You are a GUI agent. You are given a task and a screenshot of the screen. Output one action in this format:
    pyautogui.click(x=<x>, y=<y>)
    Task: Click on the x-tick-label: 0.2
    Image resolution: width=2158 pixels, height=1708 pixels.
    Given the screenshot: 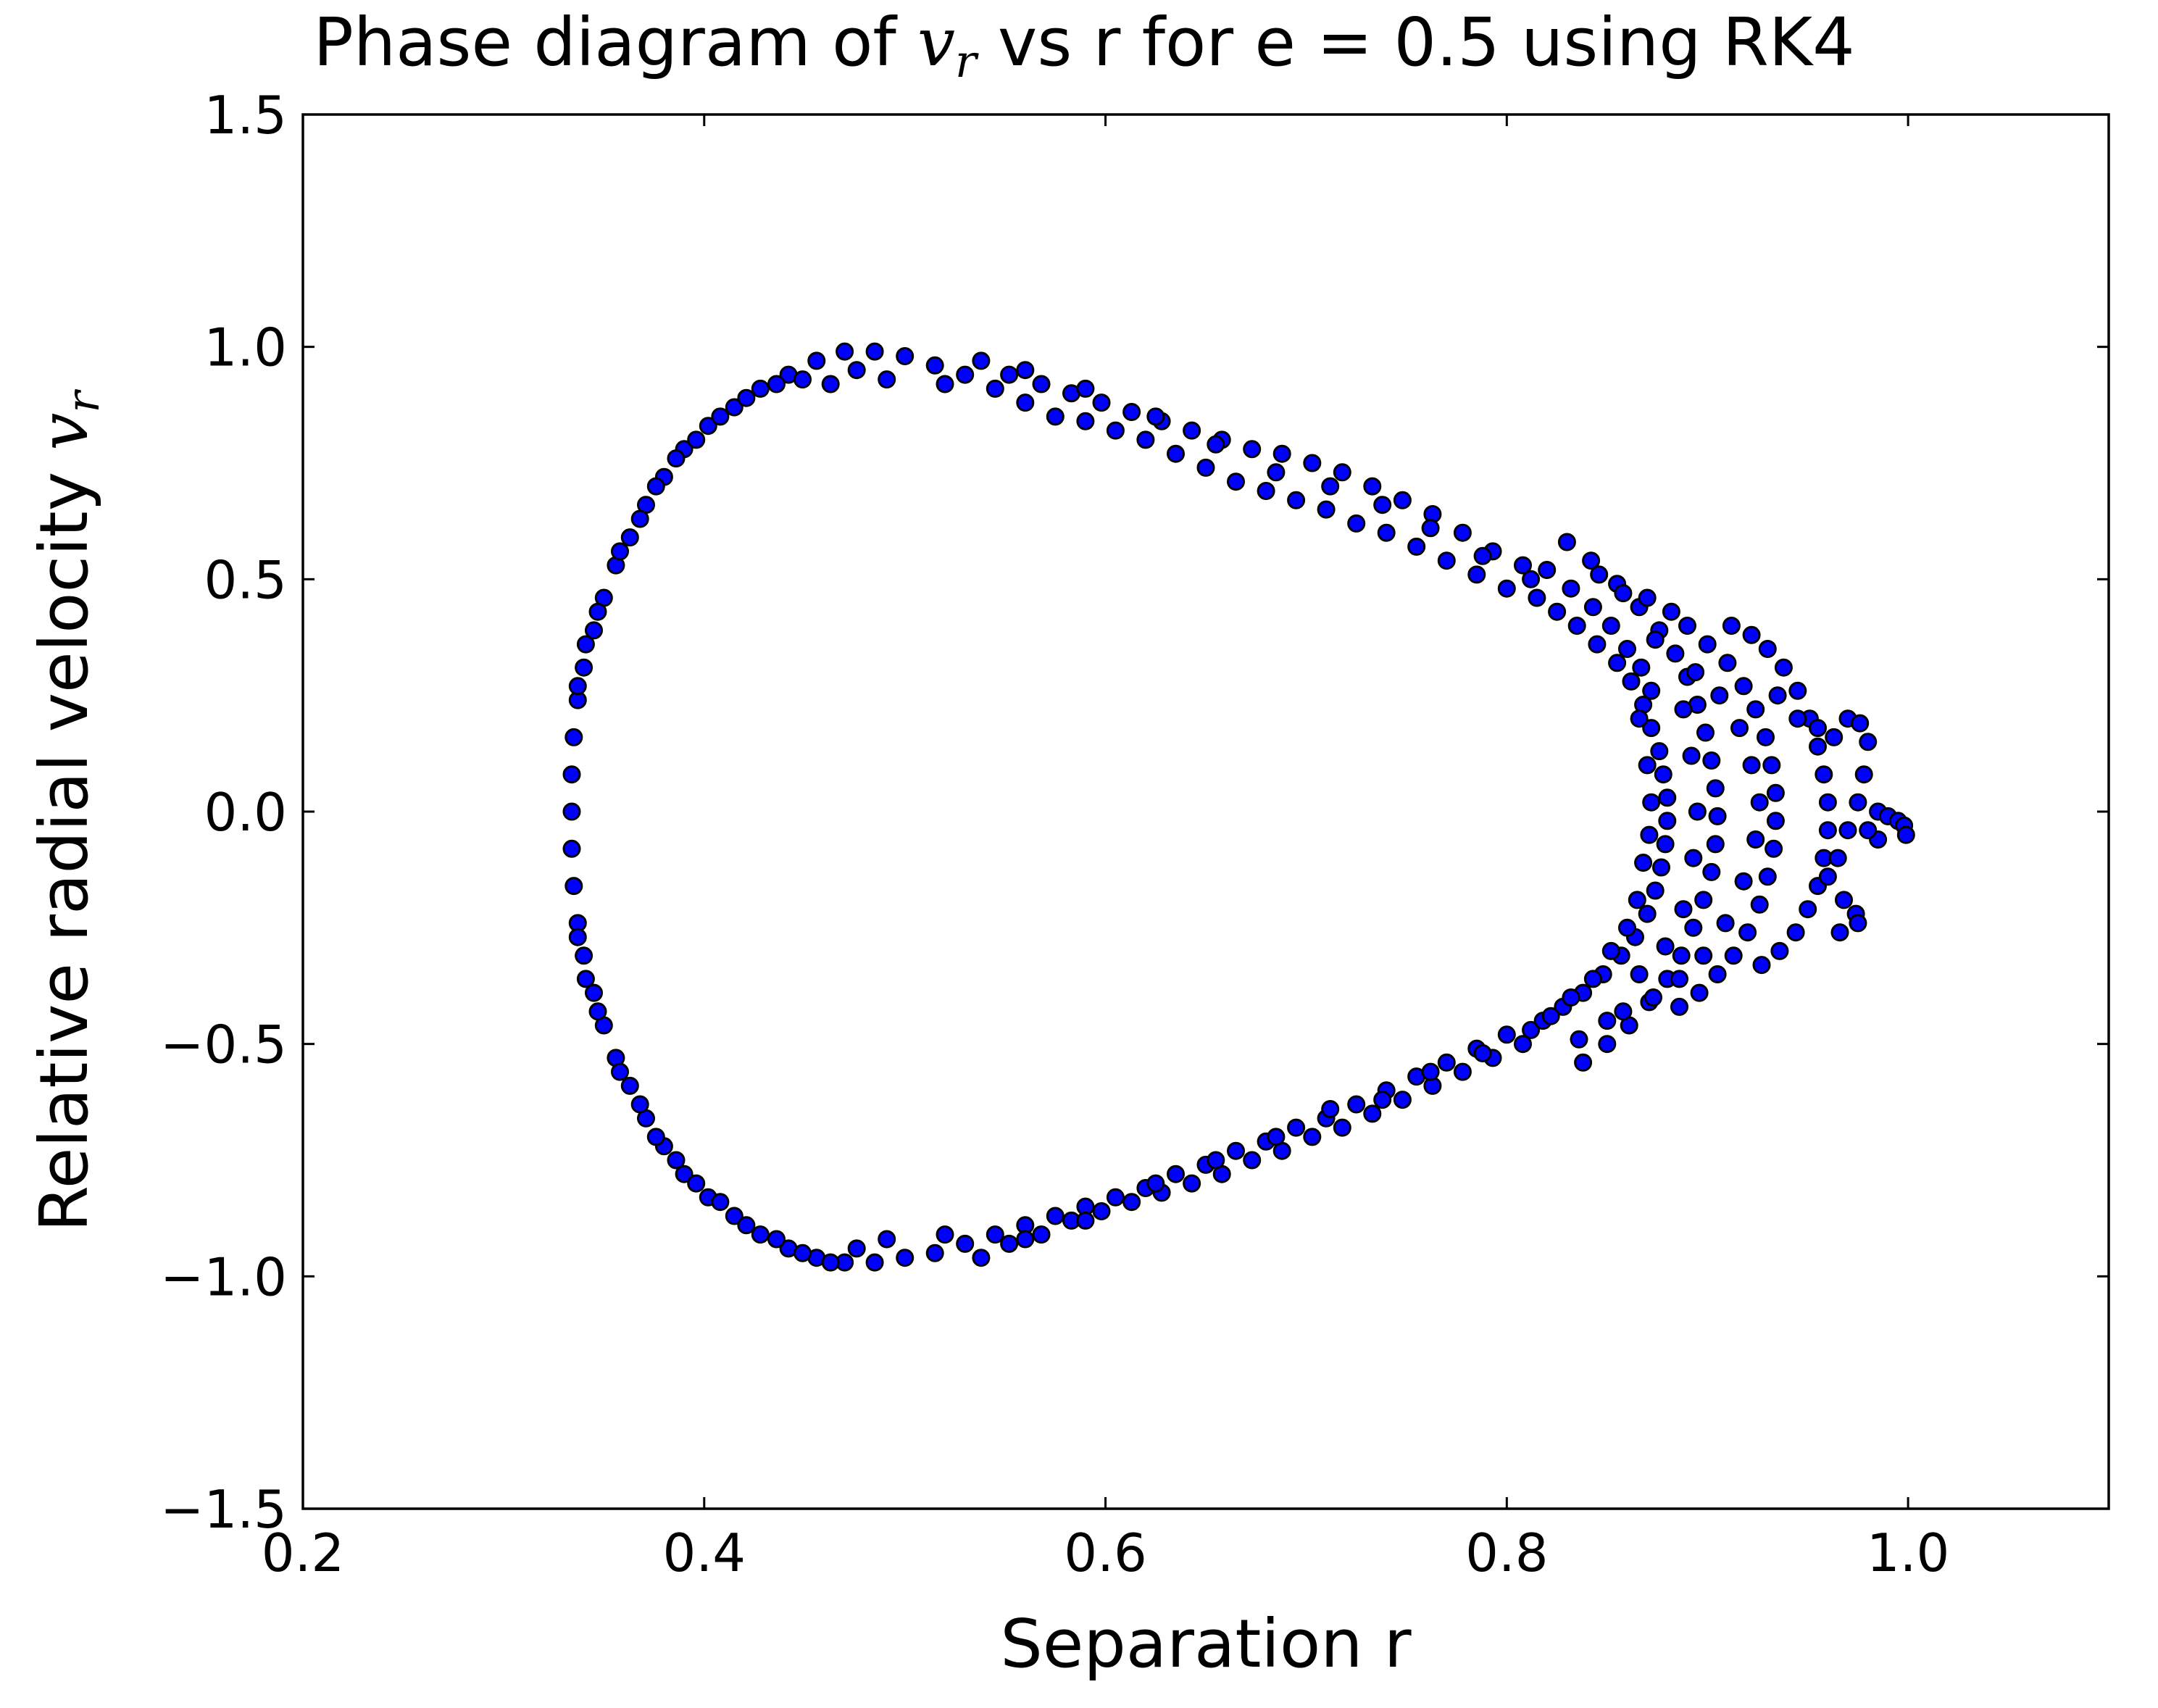 What is the action you would take?
    pyautogui.click(x=303, y=1553)
    